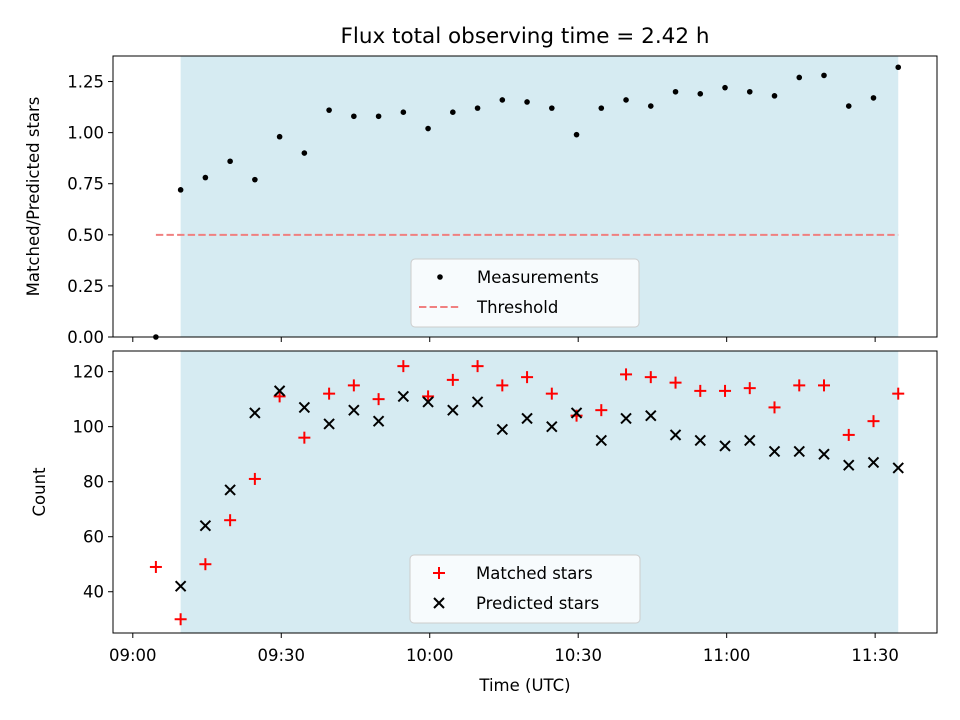  I want to click on legend-marker-measurements, so click(440, 277).